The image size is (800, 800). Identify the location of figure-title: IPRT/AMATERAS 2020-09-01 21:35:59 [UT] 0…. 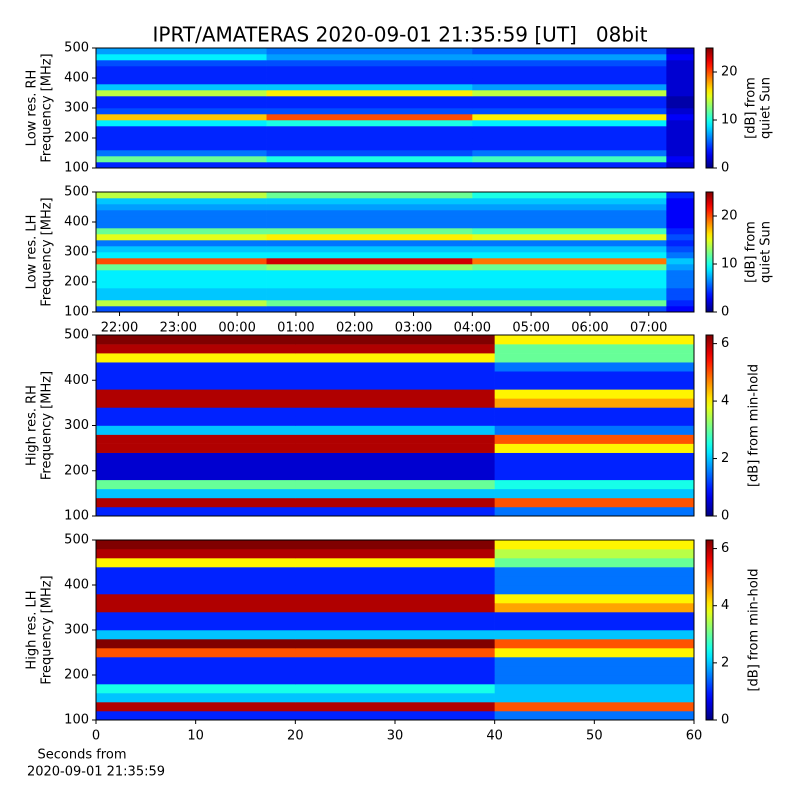
(400, 35).